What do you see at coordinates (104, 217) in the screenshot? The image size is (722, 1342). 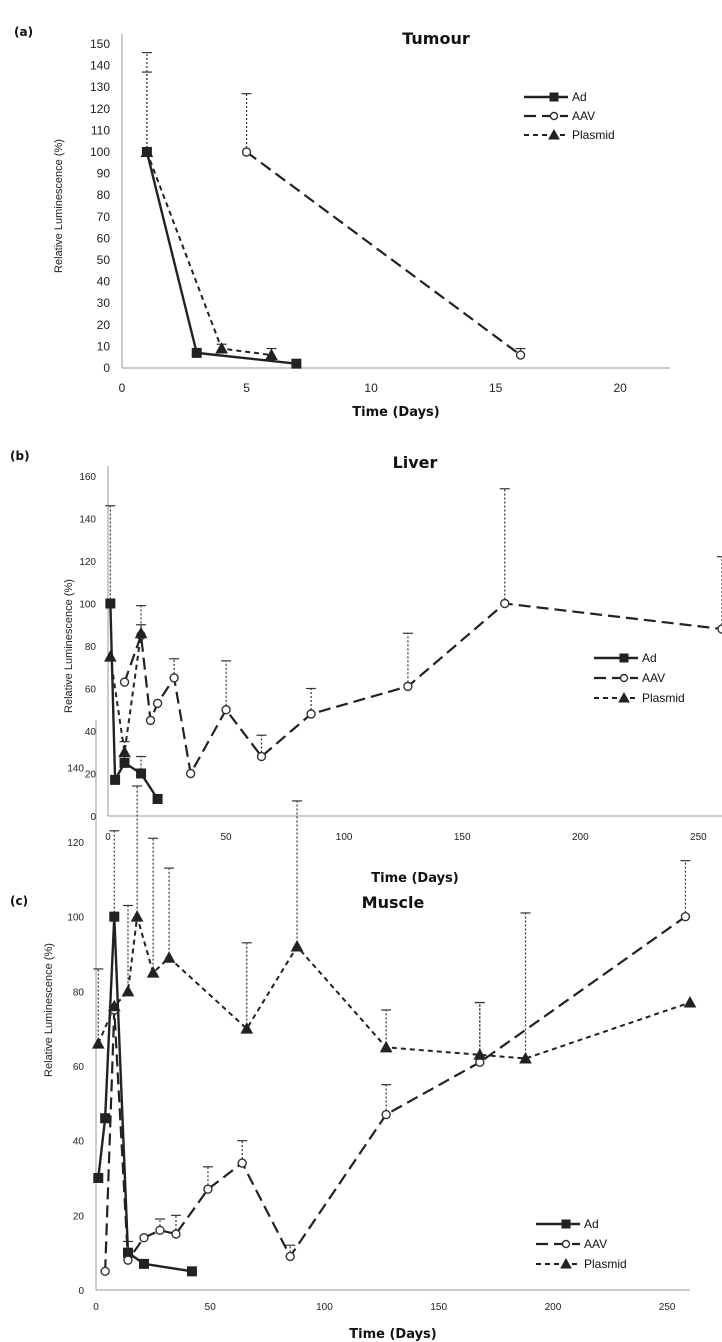 I see `y-tick-label: 70` at bounding box center [104, 217].